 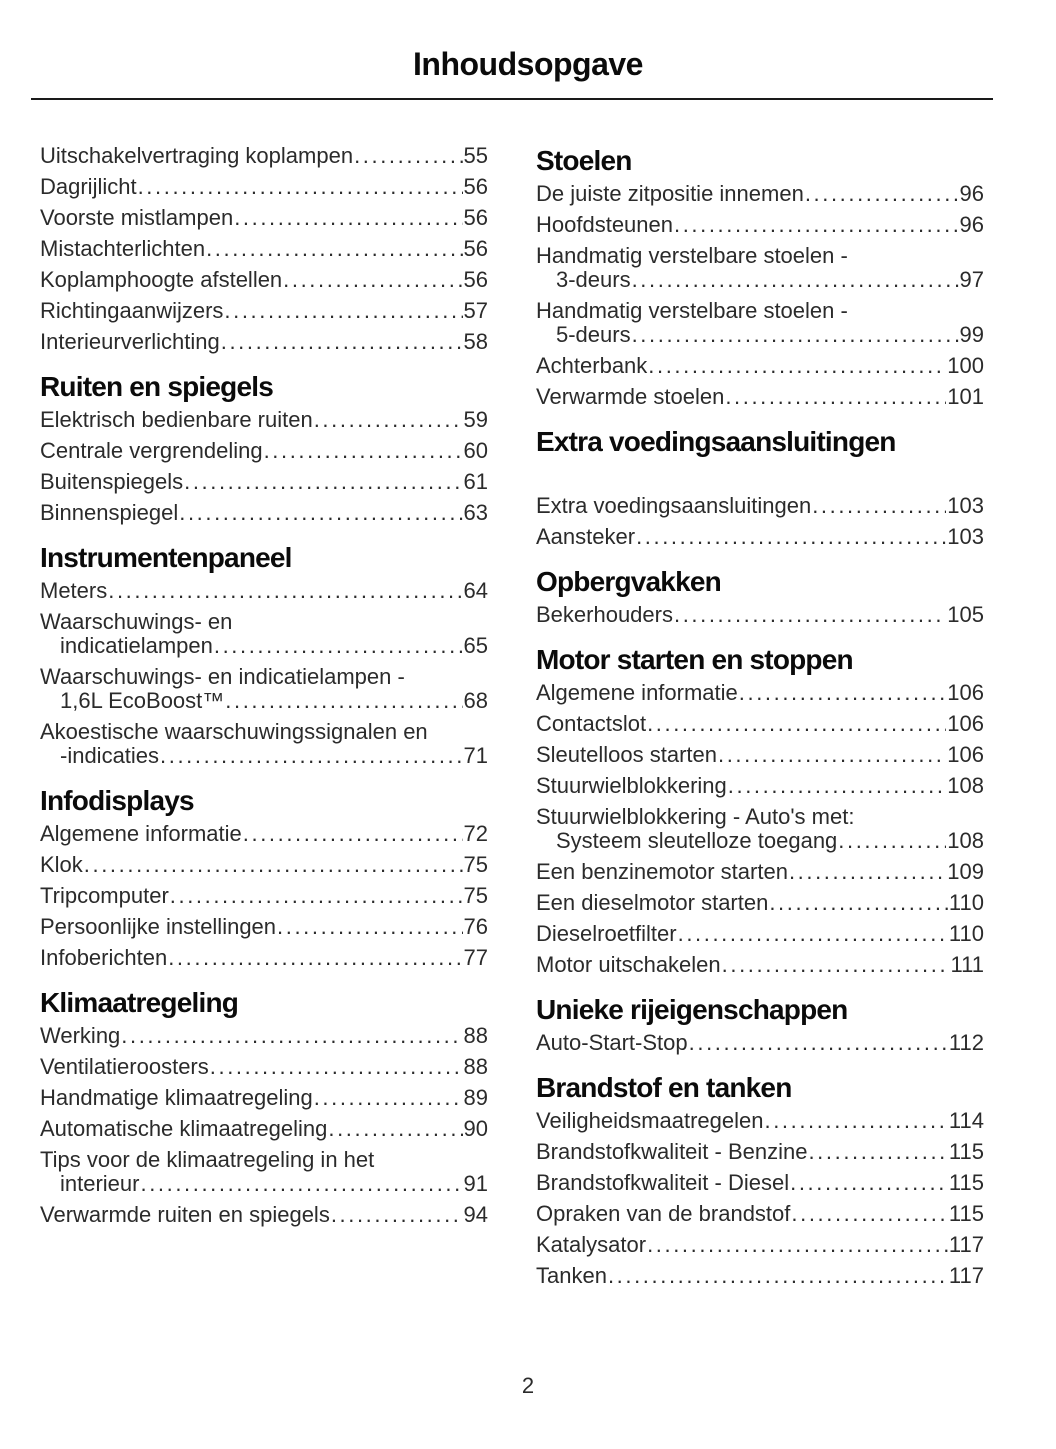 I want to click on toc-entry-page-number: 65, so click(x=475, y=645).